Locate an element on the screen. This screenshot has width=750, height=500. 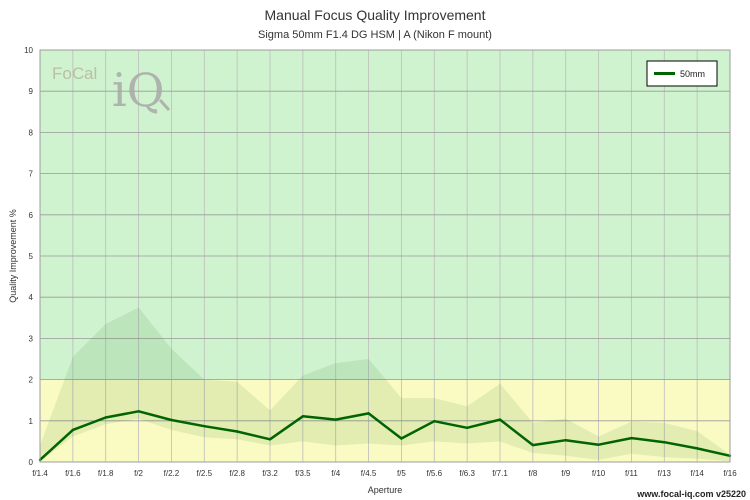
y-tick-labels: 0 1 2 3 4 5 6 7 8 9 10 is located at coordinates (28, 256).